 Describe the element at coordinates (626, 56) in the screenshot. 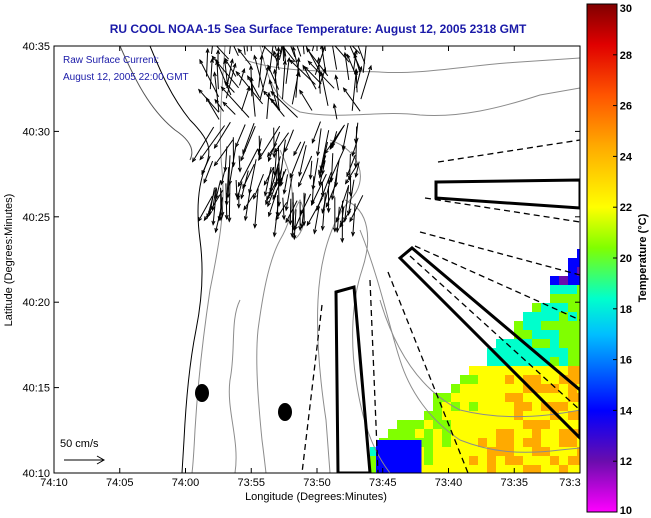

I see `colorbar-tick-label: 28` at that location.